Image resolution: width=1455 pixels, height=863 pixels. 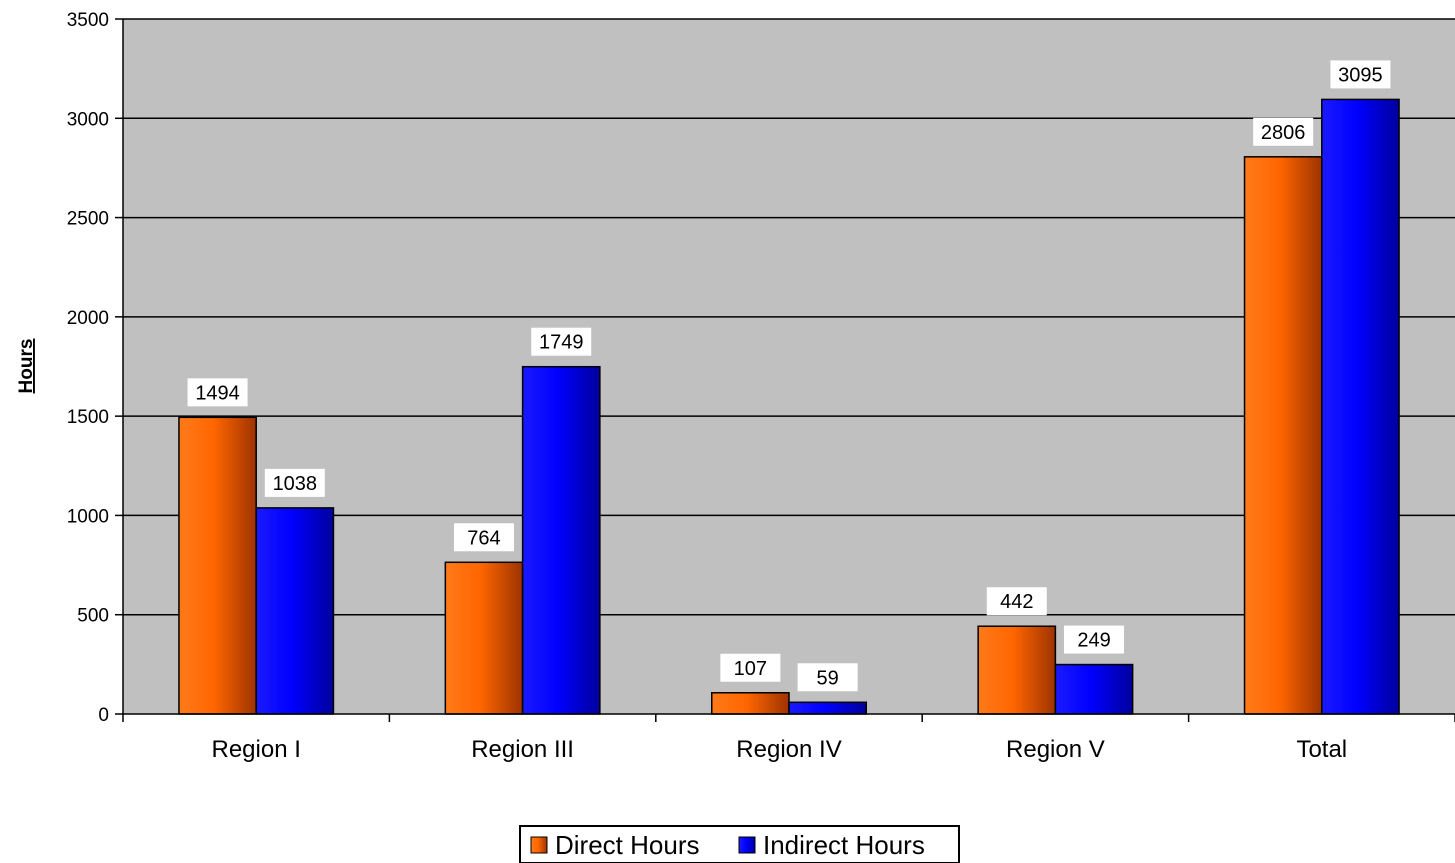 I want to click on data-label: 3095, so click(x=1360, y=75).